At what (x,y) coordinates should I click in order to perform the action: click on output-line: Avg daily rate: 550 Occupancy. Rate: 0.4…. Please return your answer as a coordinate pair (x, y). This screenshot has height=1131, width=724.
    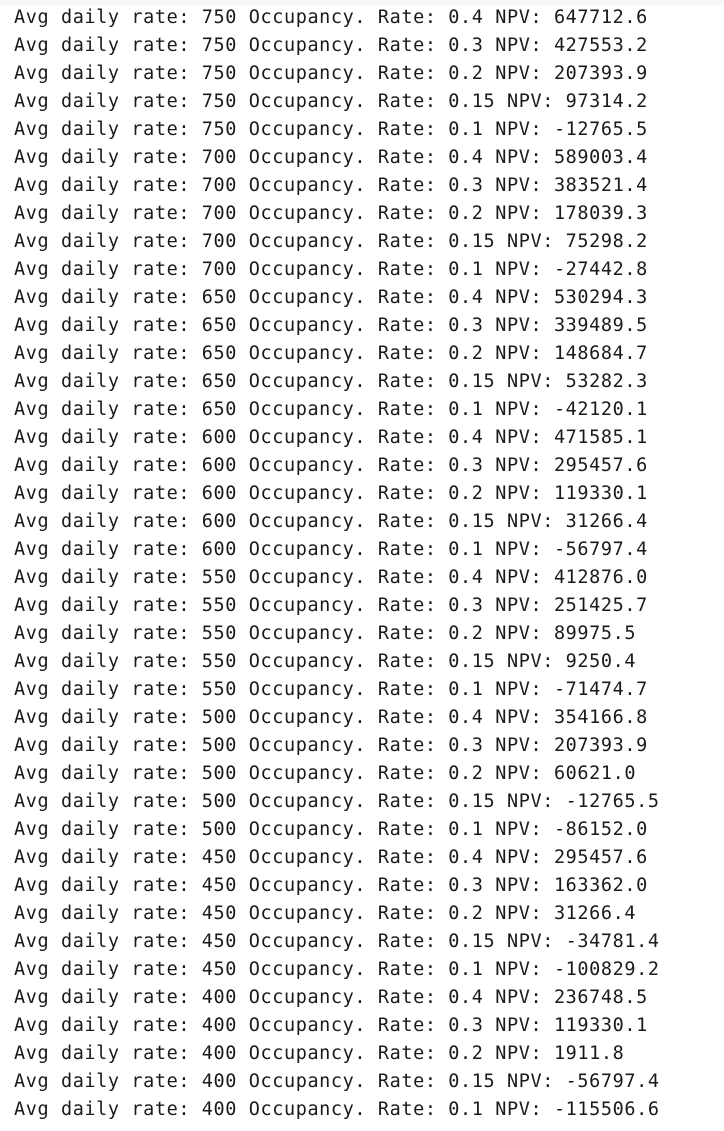
    Looking at the image, I should click on (331, 577).